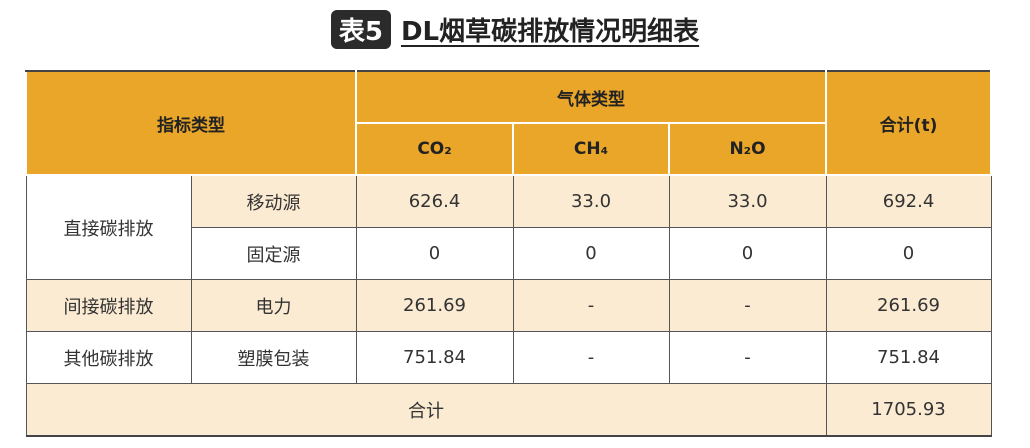 The image size is (1030, 448). I want to click on item-cell: 塑膜包装, so click(273, 357).